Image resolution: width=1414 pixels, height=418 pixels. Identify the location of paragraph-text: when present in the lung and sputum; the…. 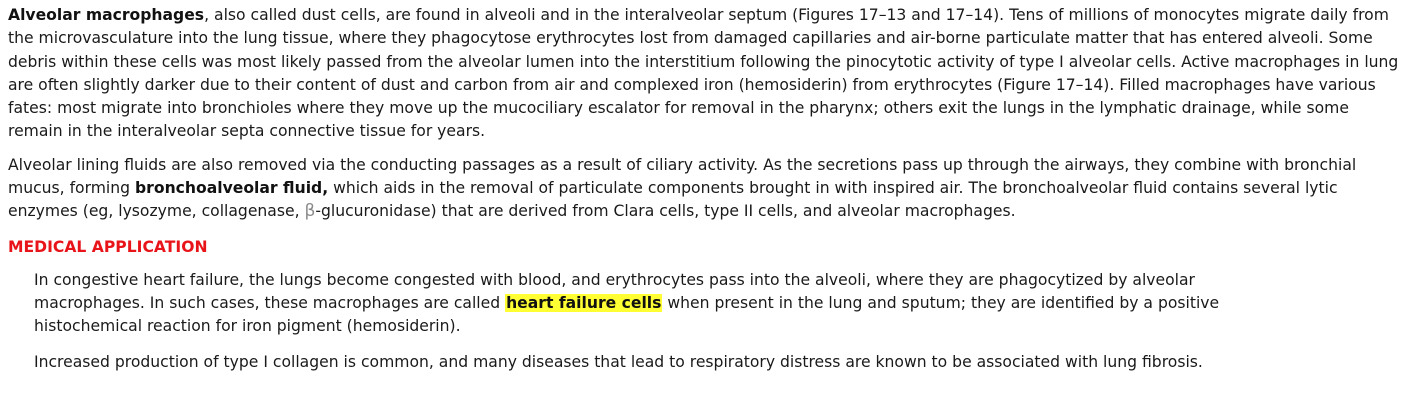
(627, 314).